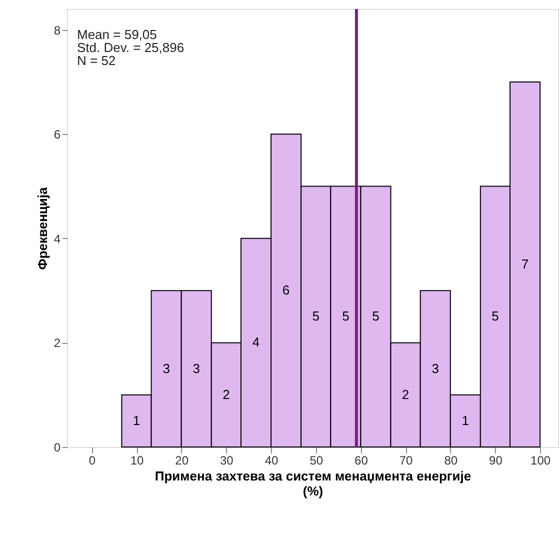  What do you see at coordinates (182, 461) in the screenshot?
I see `x-tick-label: 20` at bounding box center [182, 461].